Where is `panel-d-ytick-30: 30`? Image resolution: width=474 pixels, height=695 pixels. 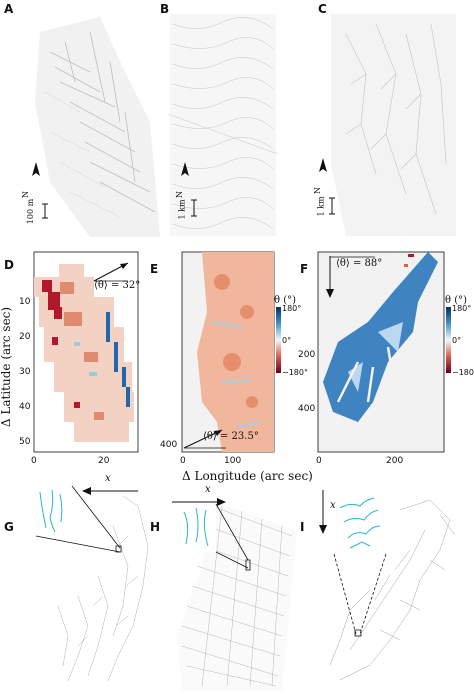 panel-d-ytick-30: 30 is located at coordinates (25, 372).